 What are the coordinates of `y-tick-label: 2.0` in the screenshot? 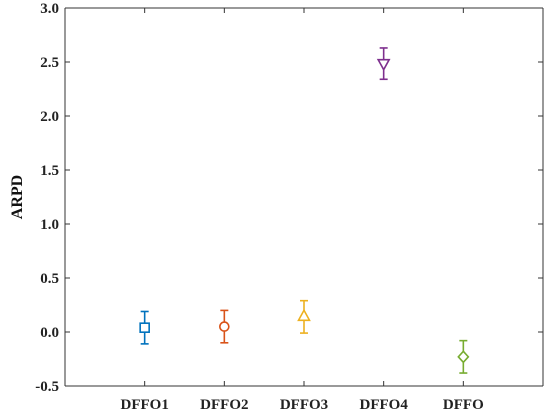 It's located at (49, 117).